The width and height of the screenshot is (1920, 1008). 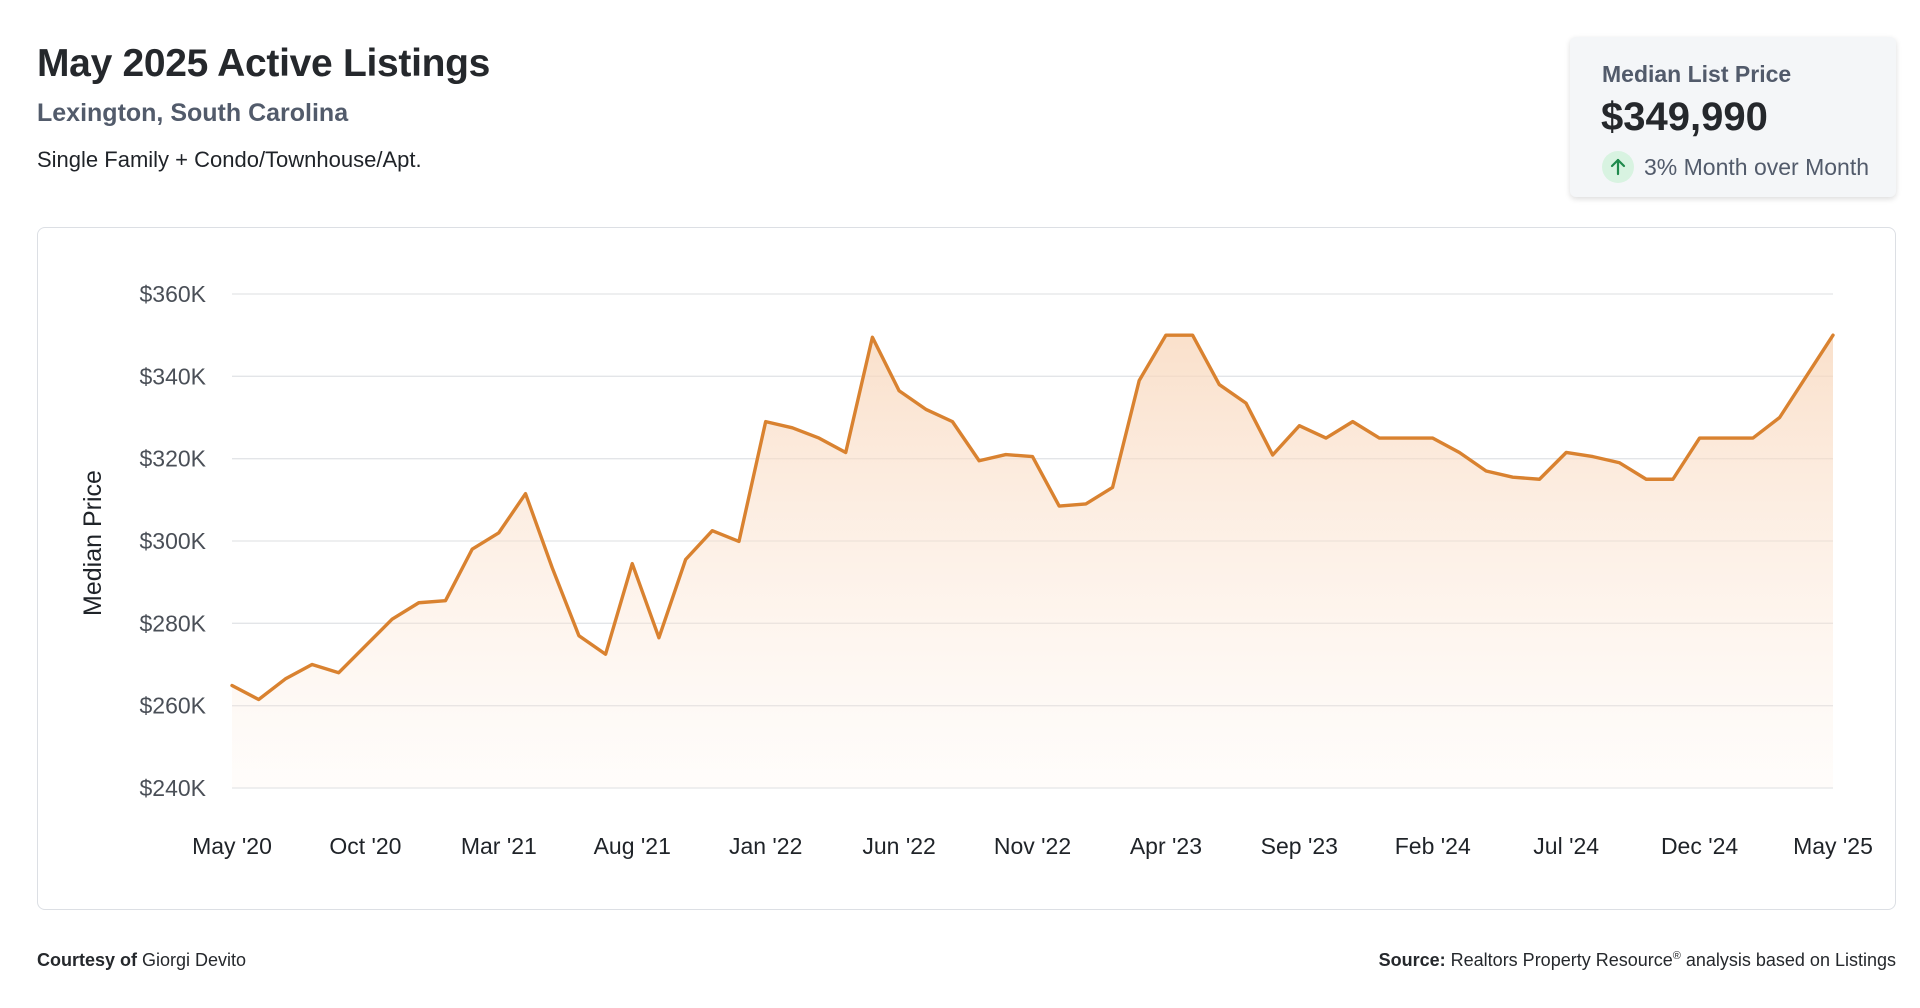 What do you see at coordinates (264, 63) in the screenshot?
I see `page-title: May 2025 Active Listings` at bounding box center [264, 63].